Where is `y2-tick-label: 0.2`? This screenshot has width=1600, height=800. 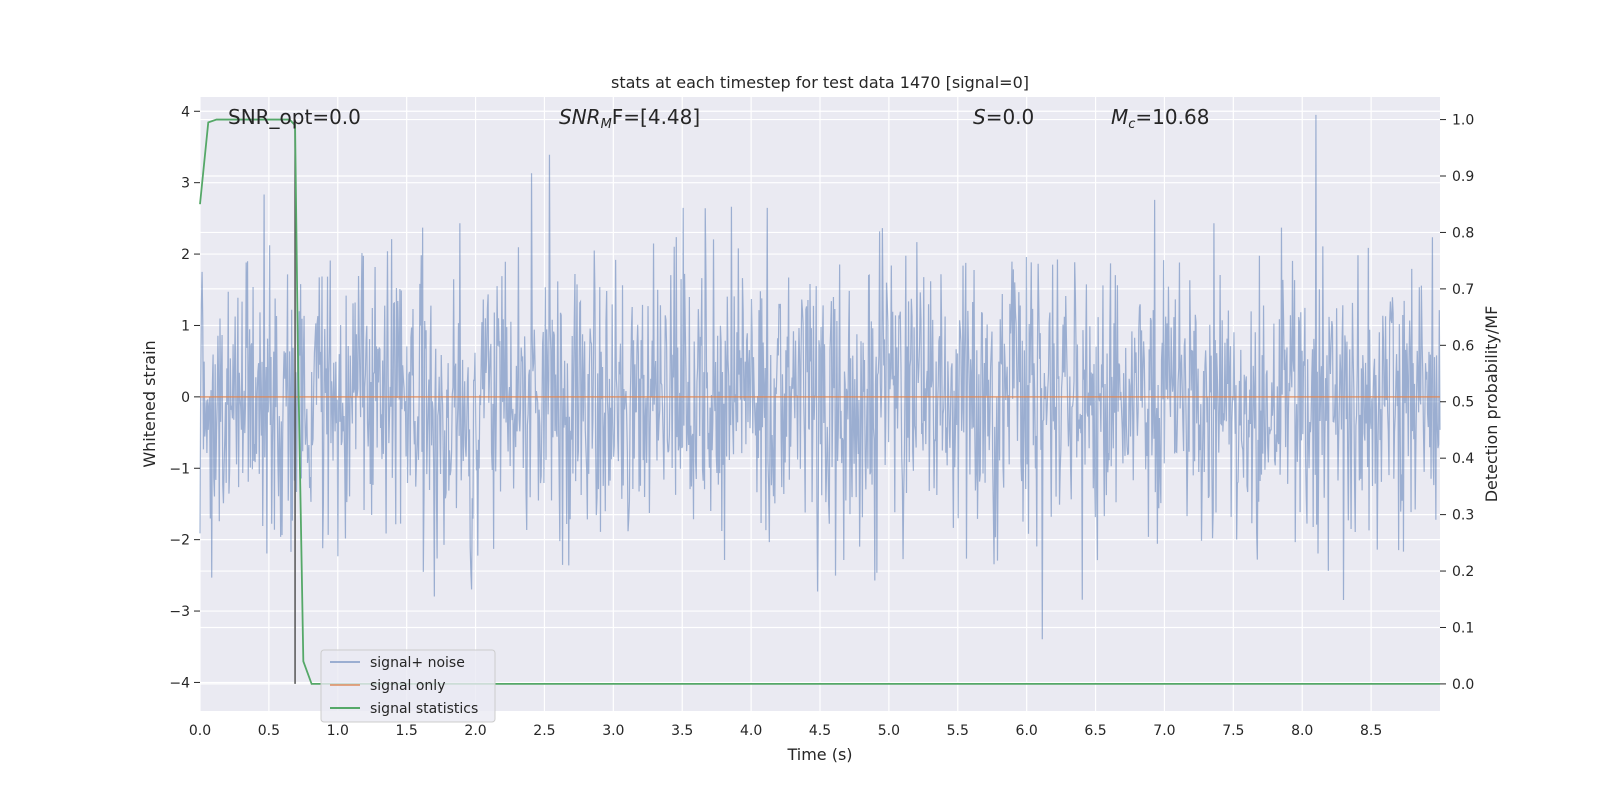
y2-tick-label: 0.2 is located at coordinates (1463, 572).